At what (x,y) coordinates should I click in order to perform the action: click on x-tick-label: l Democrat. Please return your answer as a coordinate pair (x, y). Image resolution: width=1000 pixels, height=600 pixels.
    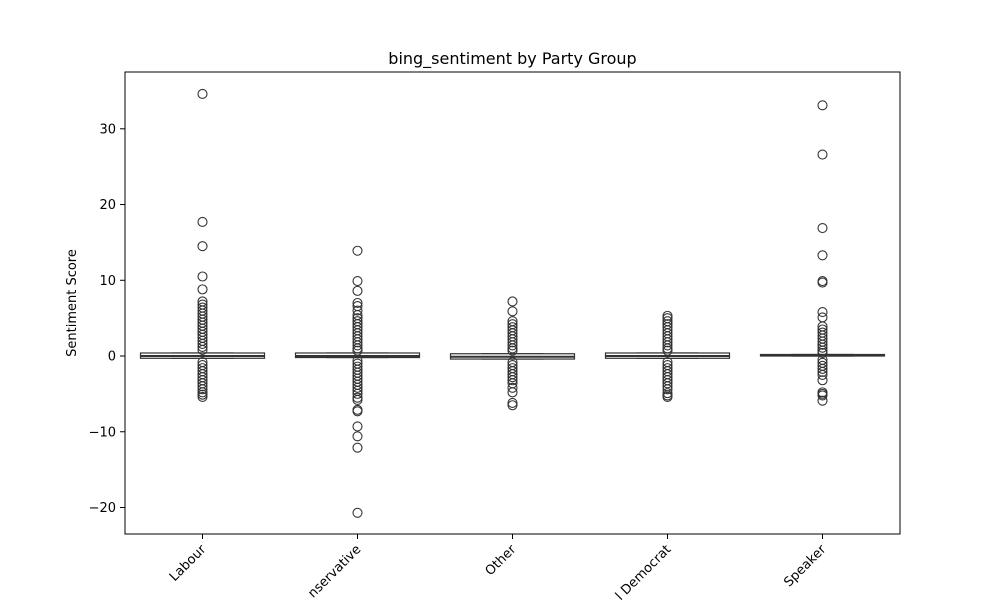
    Looking at the image, I should click on (643, 571).